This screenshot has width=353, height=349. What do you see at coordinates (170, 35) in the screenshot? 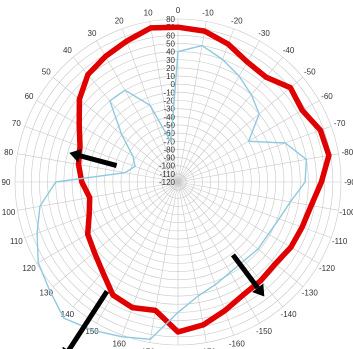
I see `radial-tick-label: 60` at bounding box center [170, 35].